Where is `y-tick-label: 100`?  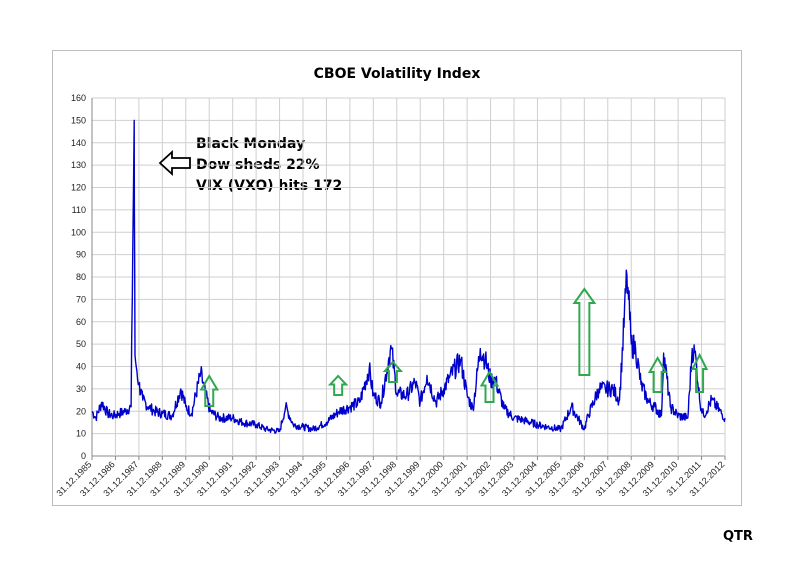
y-tick-label: 100 is located at coordinates (78, 232).